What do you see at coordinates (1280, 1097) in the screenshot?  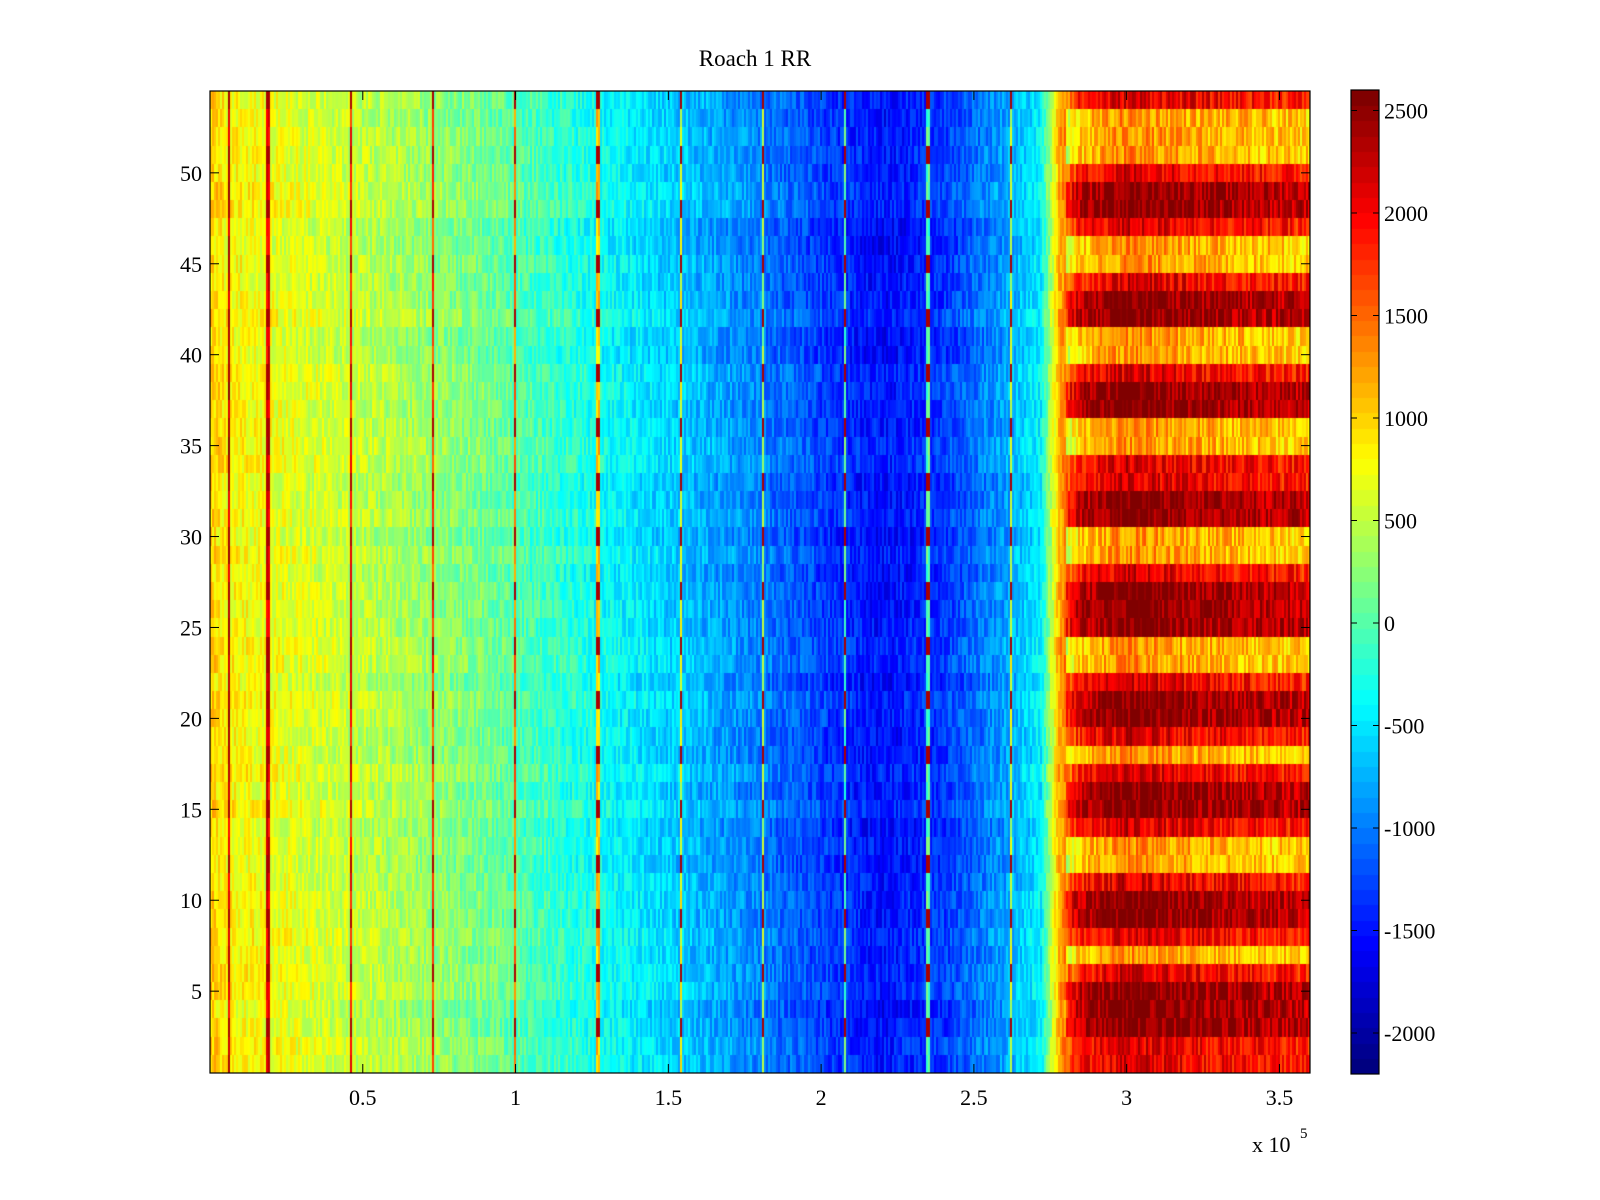 I see `x-tick-label: 3.5` at bounding box center [1280, 1097].